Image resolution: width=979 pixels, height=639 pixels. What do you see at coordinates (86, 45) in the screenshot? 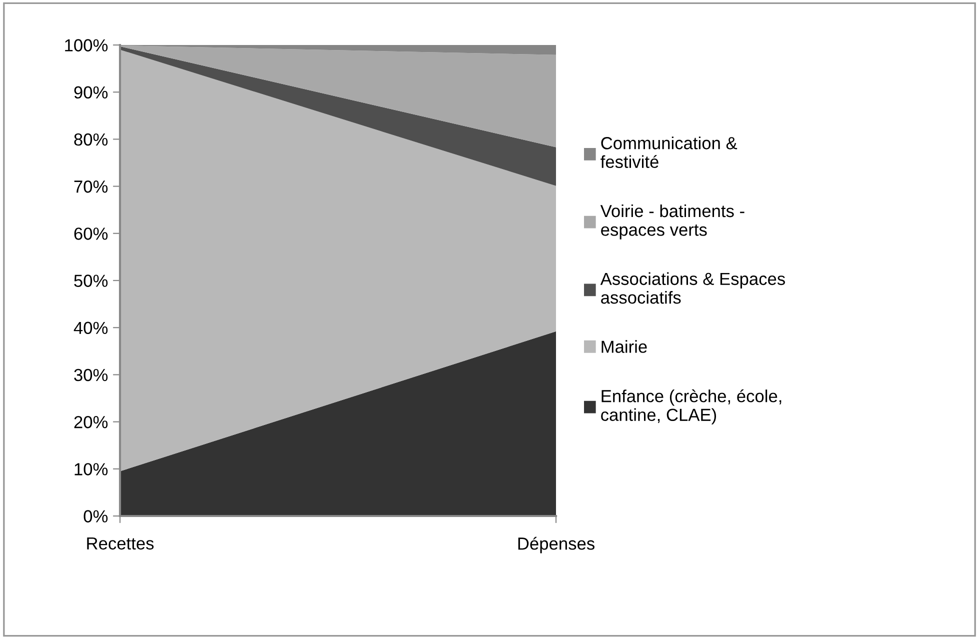
I see `y-tick-label: 100%` at bounding box center [86, 45].